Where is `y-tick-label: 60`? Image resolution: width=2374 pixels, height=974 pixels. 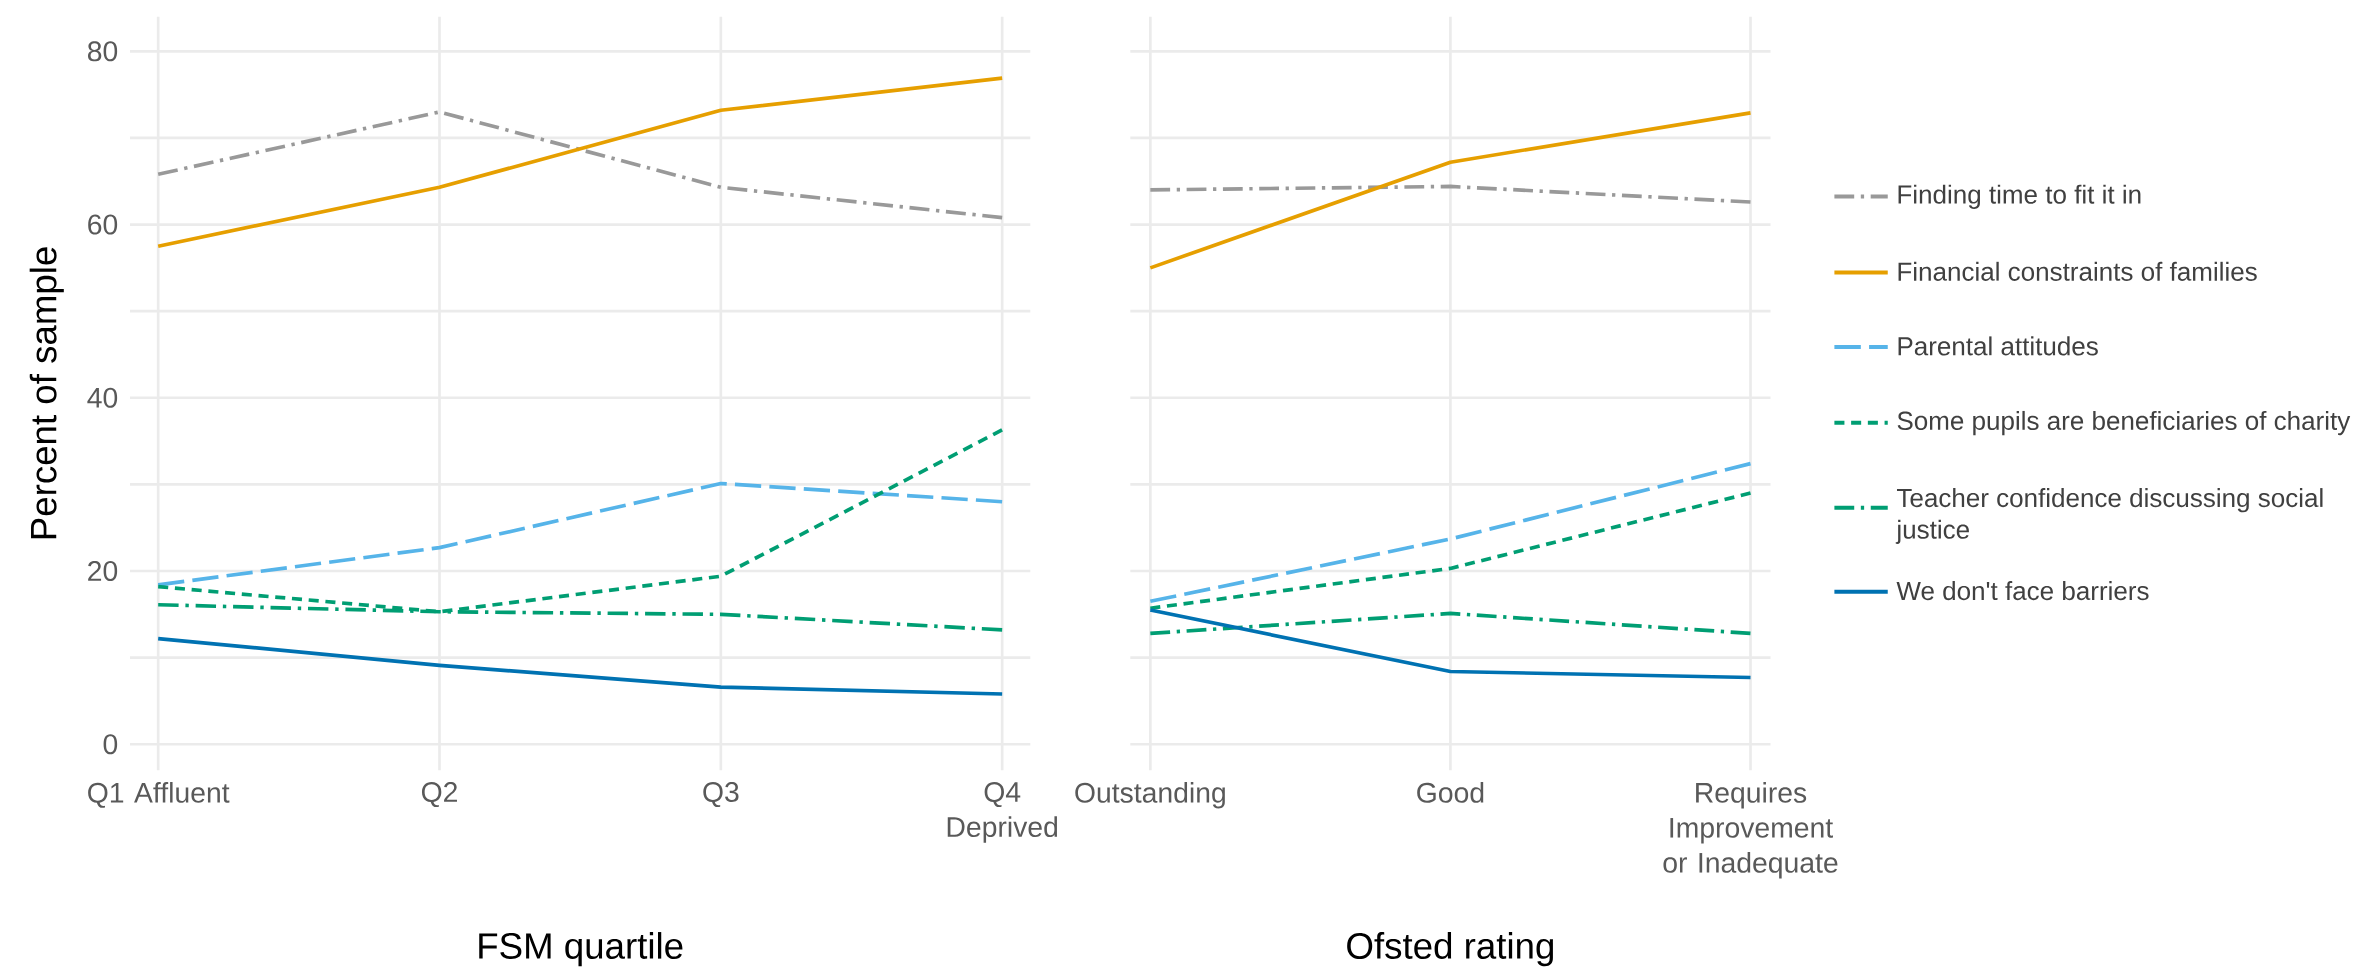 y-tick-label: 60 is located at coordinates (103, 224).